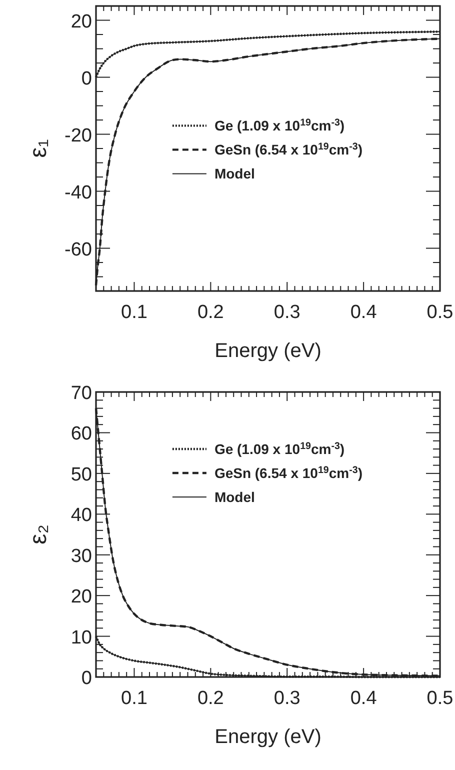 The image size is (455, 770). Describe the element at coordinates (38, 534) in the screenshot. I see `y-axis-title: ε₂` at that location.